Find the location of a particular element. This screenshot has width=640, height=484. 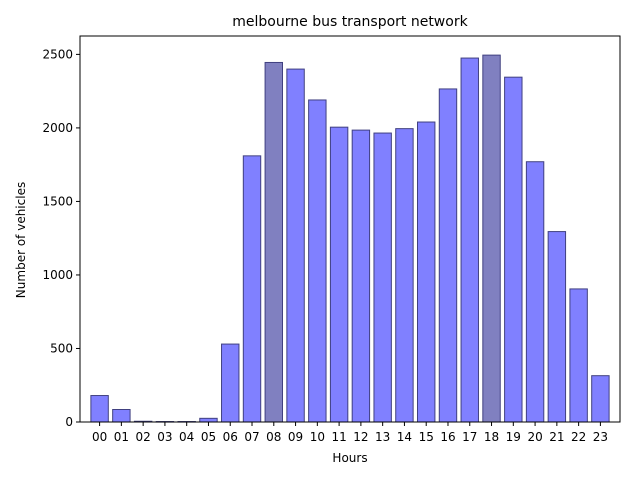

x-tick-label: 18 is located at coordinates (491, 437).